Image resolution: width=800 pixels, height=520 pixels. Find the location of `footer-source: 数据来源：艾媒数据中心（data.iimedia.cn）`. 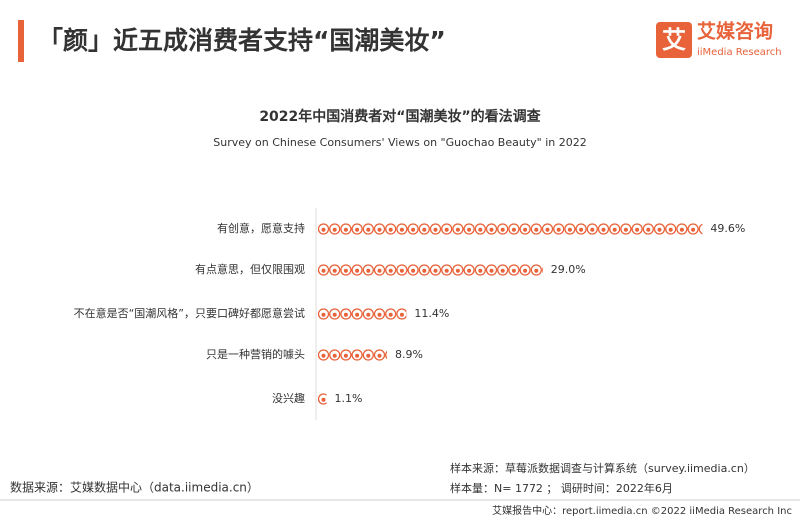

footer-source: 数据来源：艾媒数据中心（data.iimedia.cn） is located at coordinates (134, 487).